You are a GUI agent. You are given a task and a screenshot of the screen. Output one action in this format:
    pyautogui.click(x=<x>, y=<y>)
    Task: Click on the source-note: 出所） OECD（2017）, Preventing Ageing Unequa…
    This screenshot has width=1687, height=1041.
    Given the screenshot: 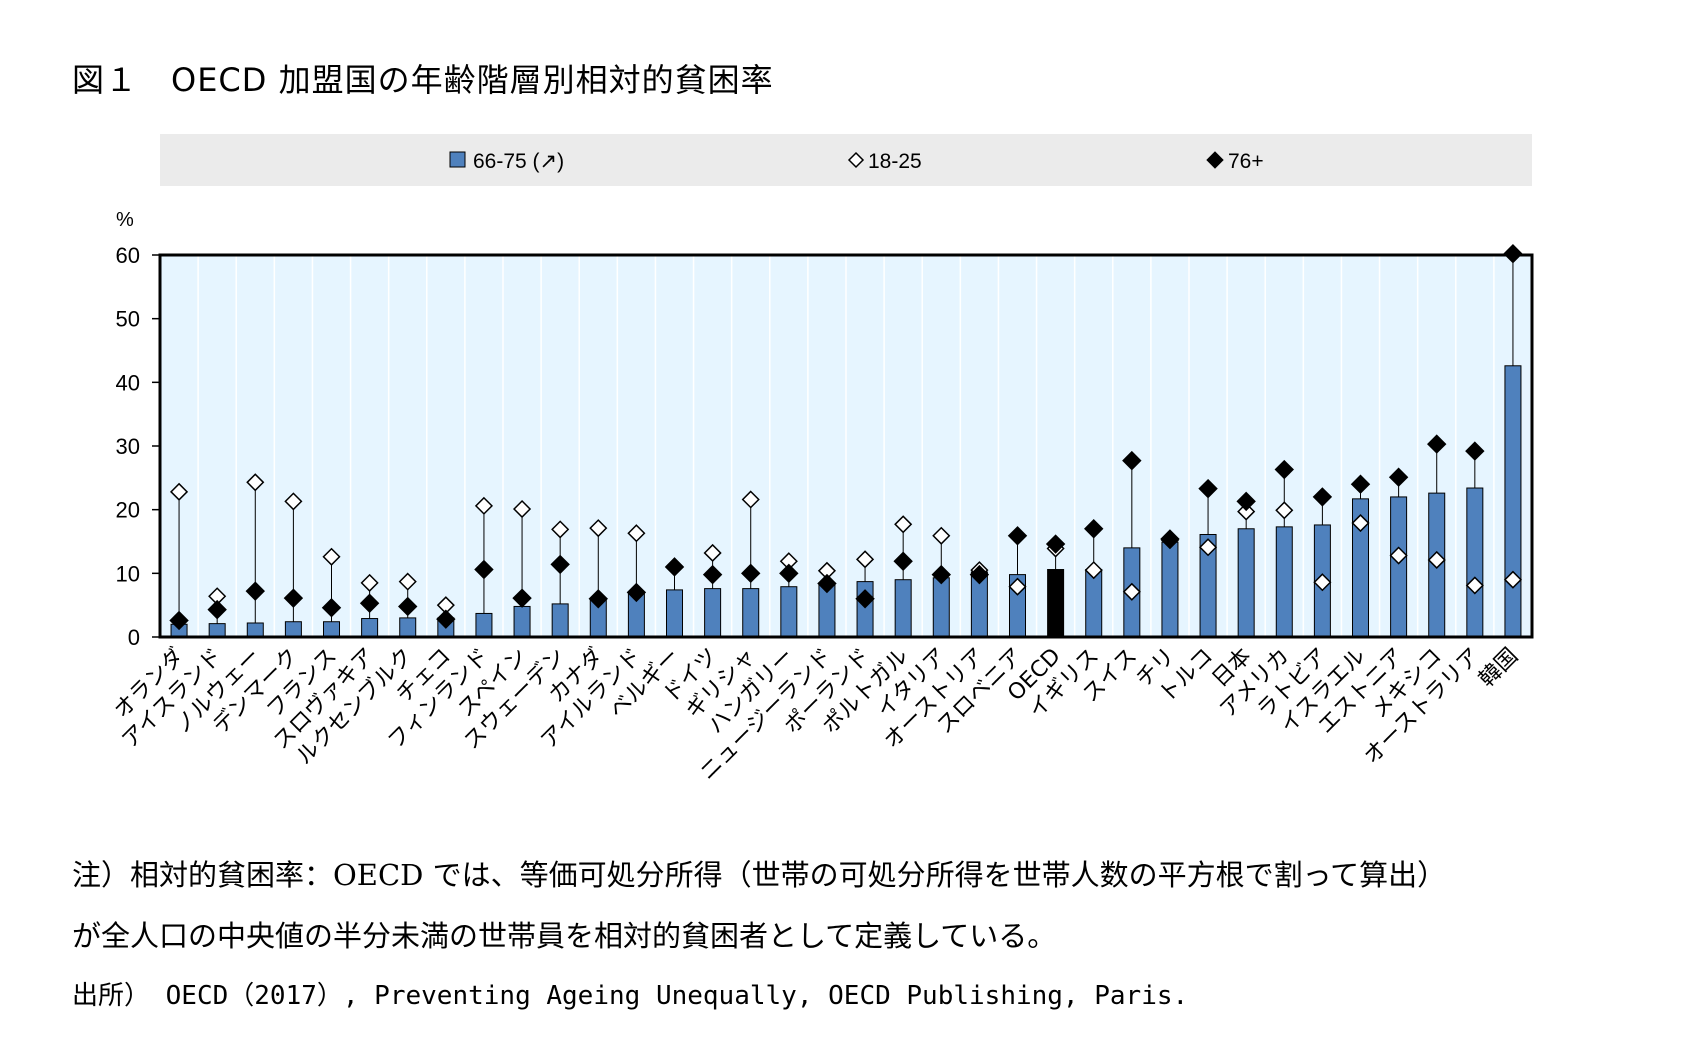 What is the action you would take?
    pyautogui.click(x=630, y=996)
    